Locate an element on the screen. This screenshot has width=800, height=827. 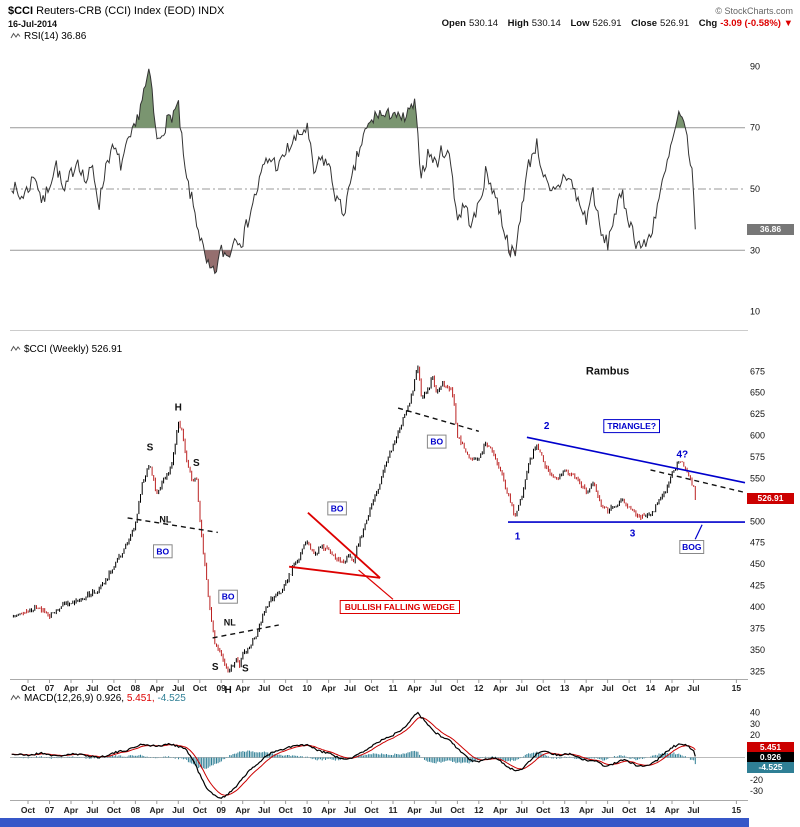
indicator-icon is located at coordinates (15, 348).